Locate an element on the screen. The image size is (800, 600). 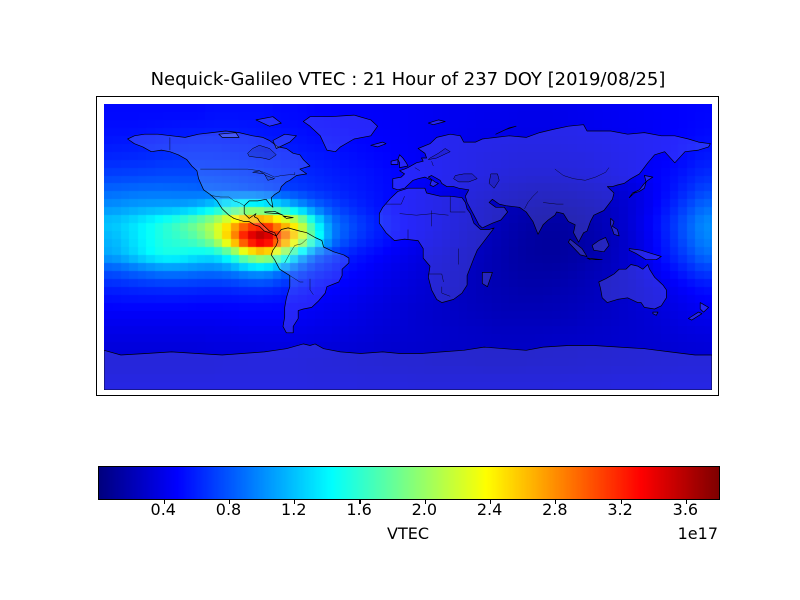
lake-polygons is located at coordinates (373, 167).